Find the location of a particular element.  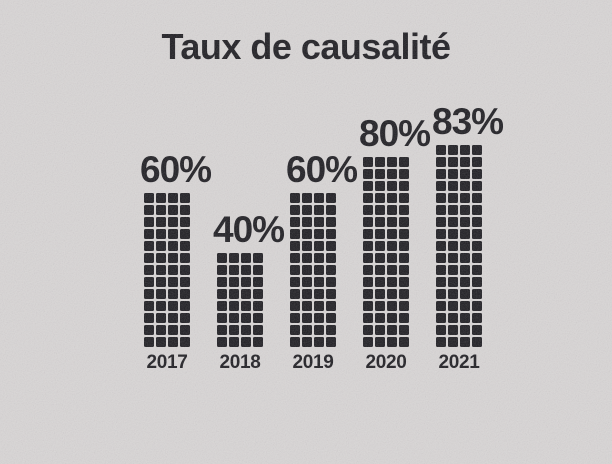

x-axis-label: 2020 is located at coordinates (386, 363).